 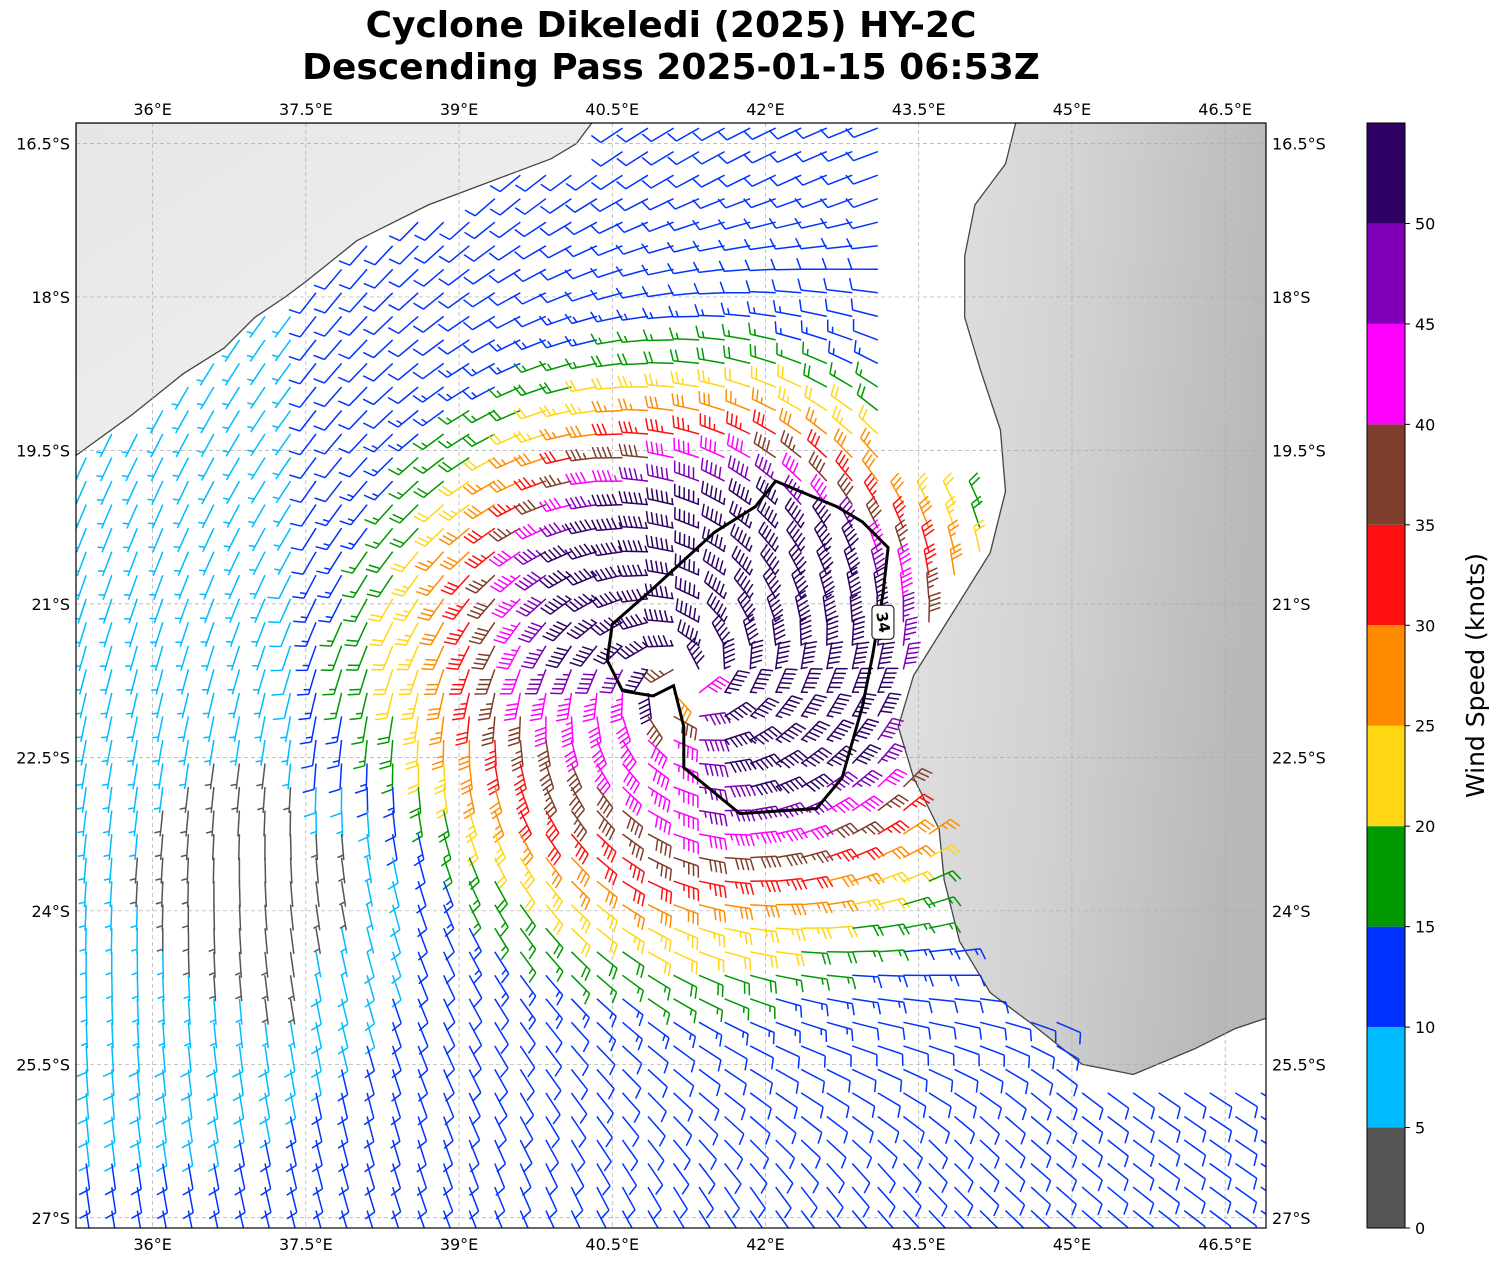 What do you see at coordinates (152, 1244) in the screenshot?
I see `lon-tick-bottom-0: 36°E` at bounding box center [152, 1244].